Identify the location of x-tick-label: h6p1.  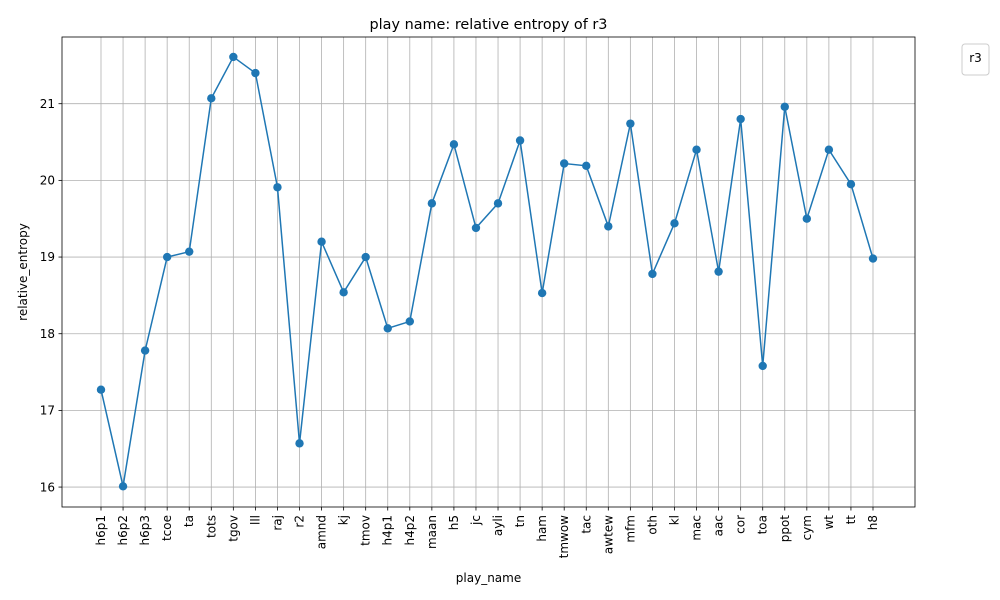
(101, 530).